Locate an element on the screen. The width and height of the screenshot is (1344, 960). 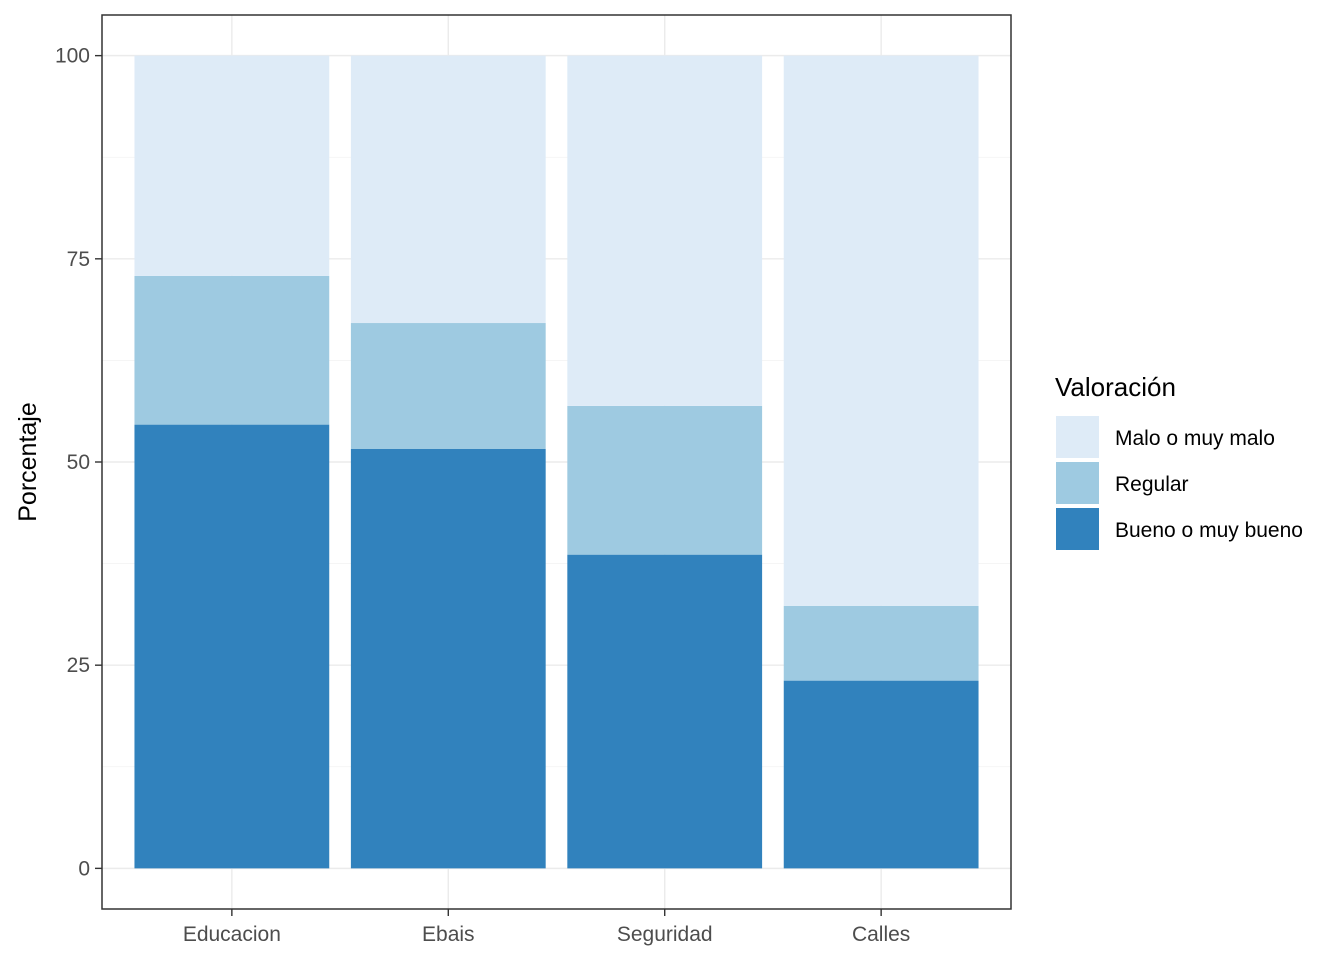
x-tick-label: Calles is located at coordinates (881, 934).